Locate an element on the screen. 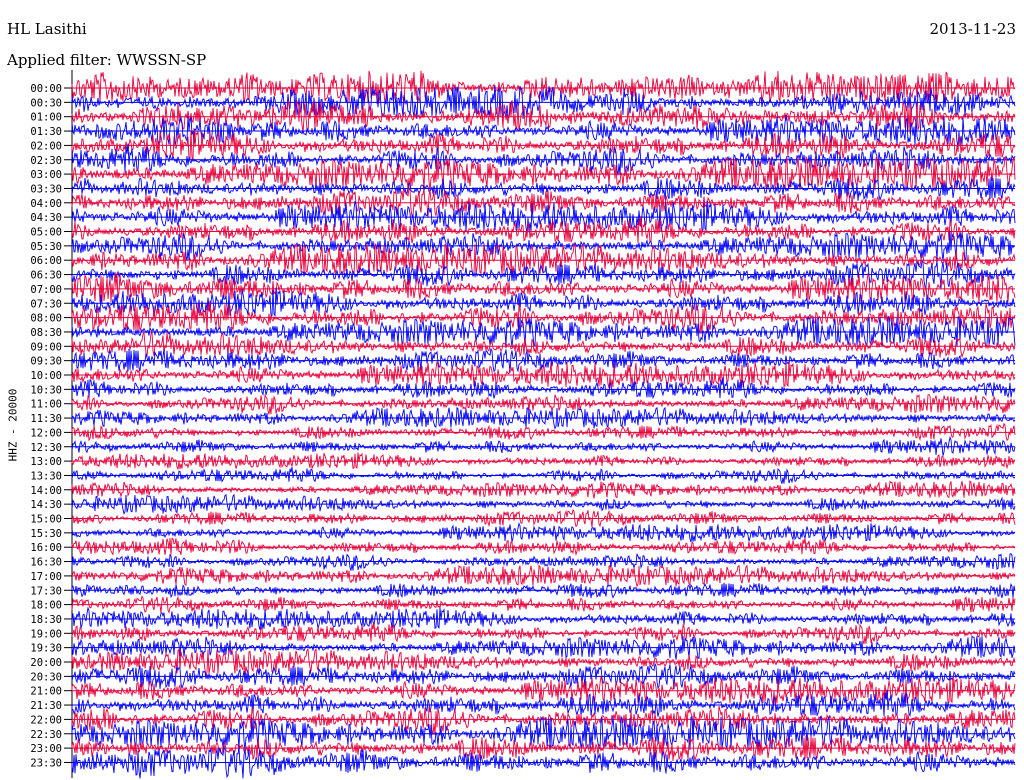  row-time-label: 04:00 is located at coordinates (46, 204).